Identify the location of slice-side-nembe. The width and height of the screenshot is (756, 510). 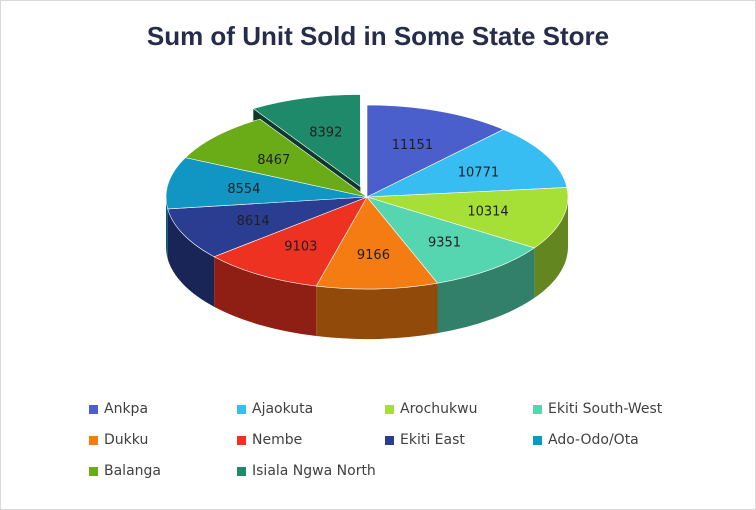
(265, 296).